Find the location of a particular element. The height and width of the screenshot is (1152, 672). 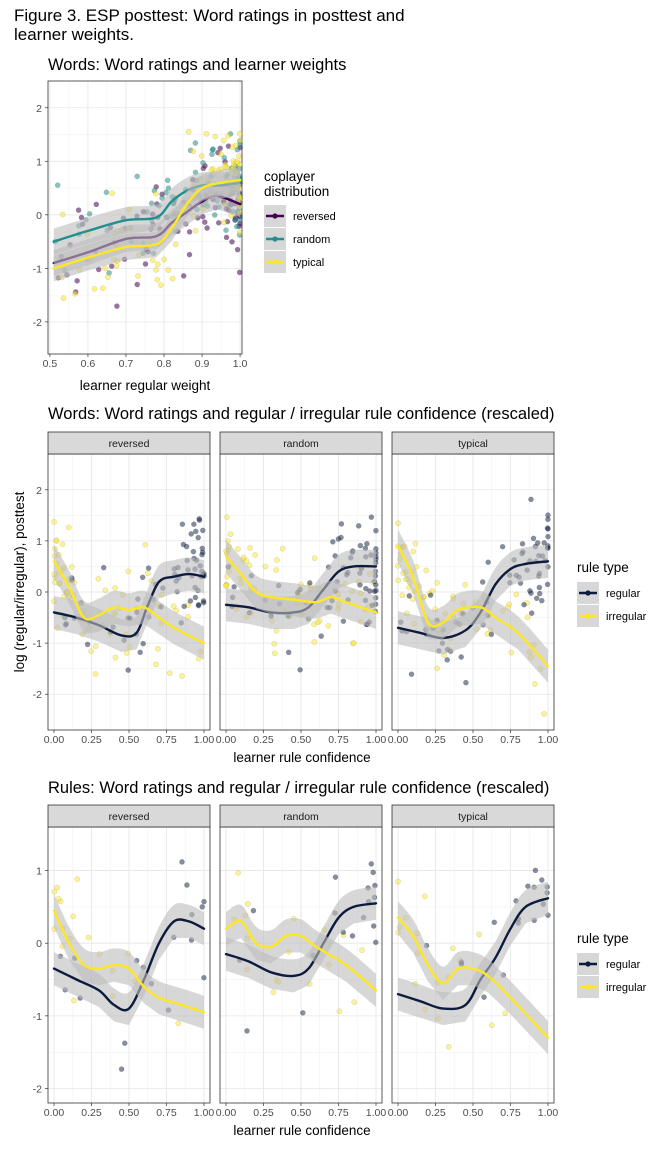

chart-y-label: log (regular/irregular), posttest is located at coordinates (19, 581).